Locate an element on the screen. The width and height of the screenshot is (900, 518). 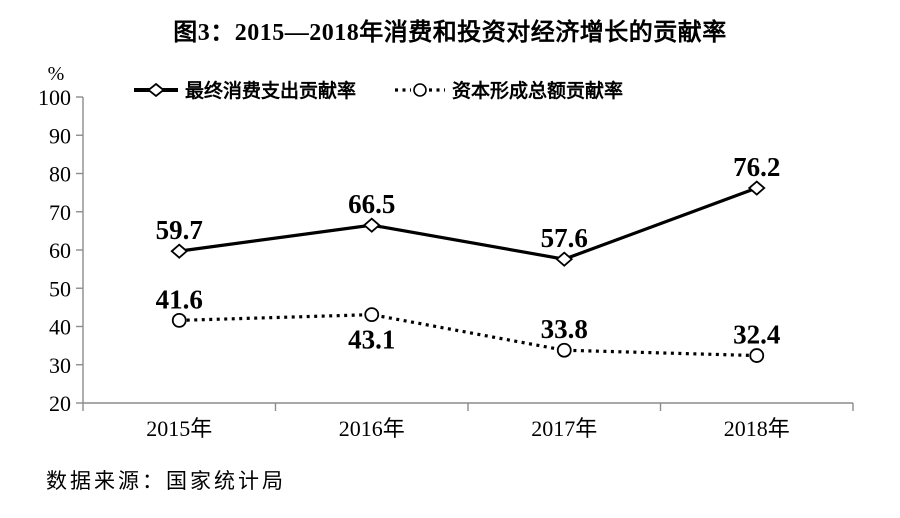
data-point-label: 59.7 is located at coordinates (179, 230).